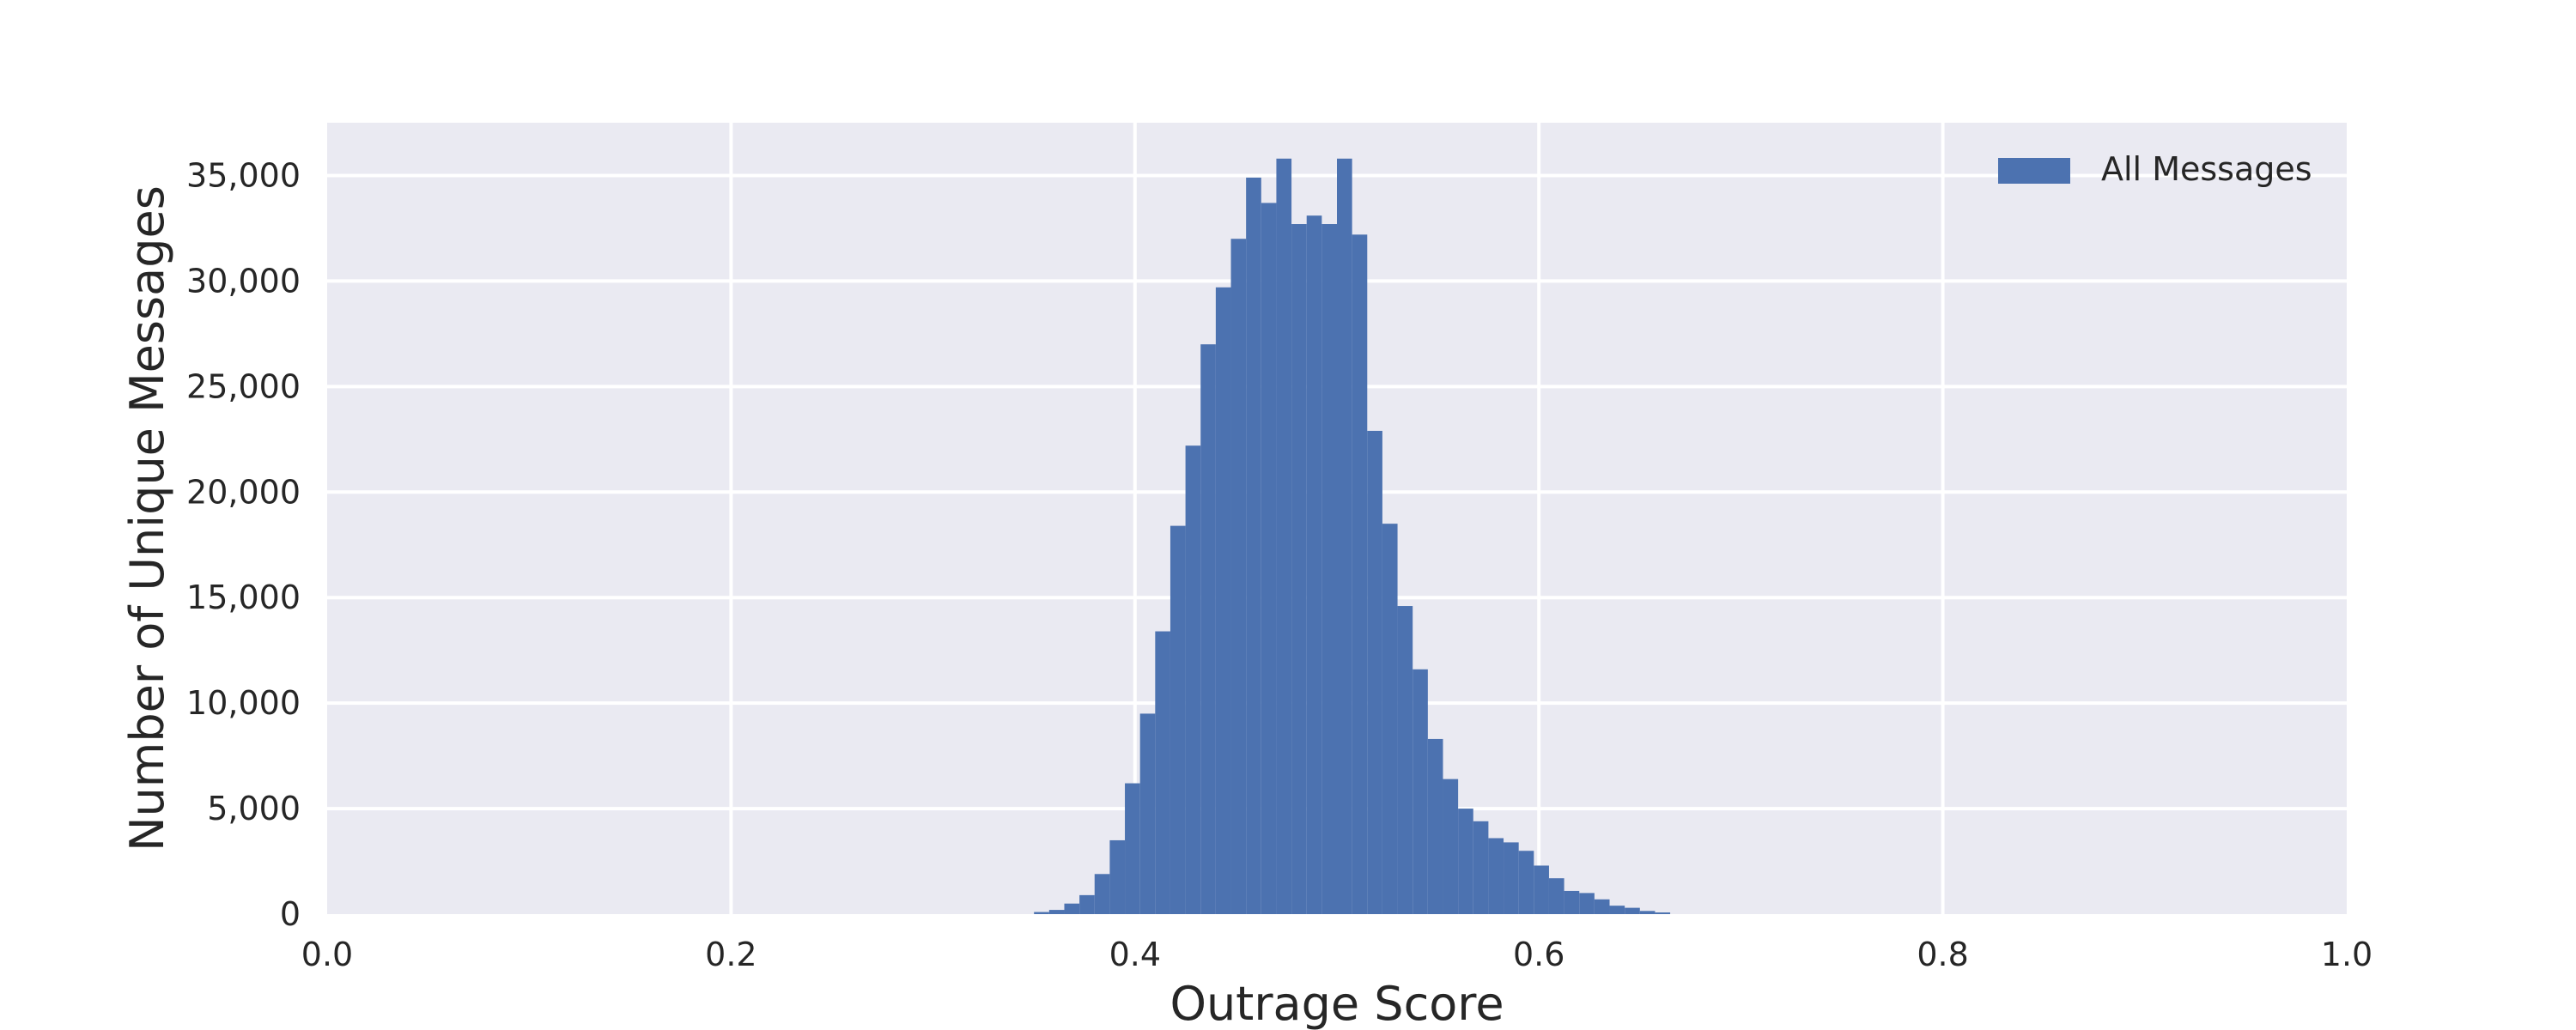  What do you see at coordinates (243, 492) in the screenshot?
I see `y-tick-label: 20,000` at bounding box center [243, 492].